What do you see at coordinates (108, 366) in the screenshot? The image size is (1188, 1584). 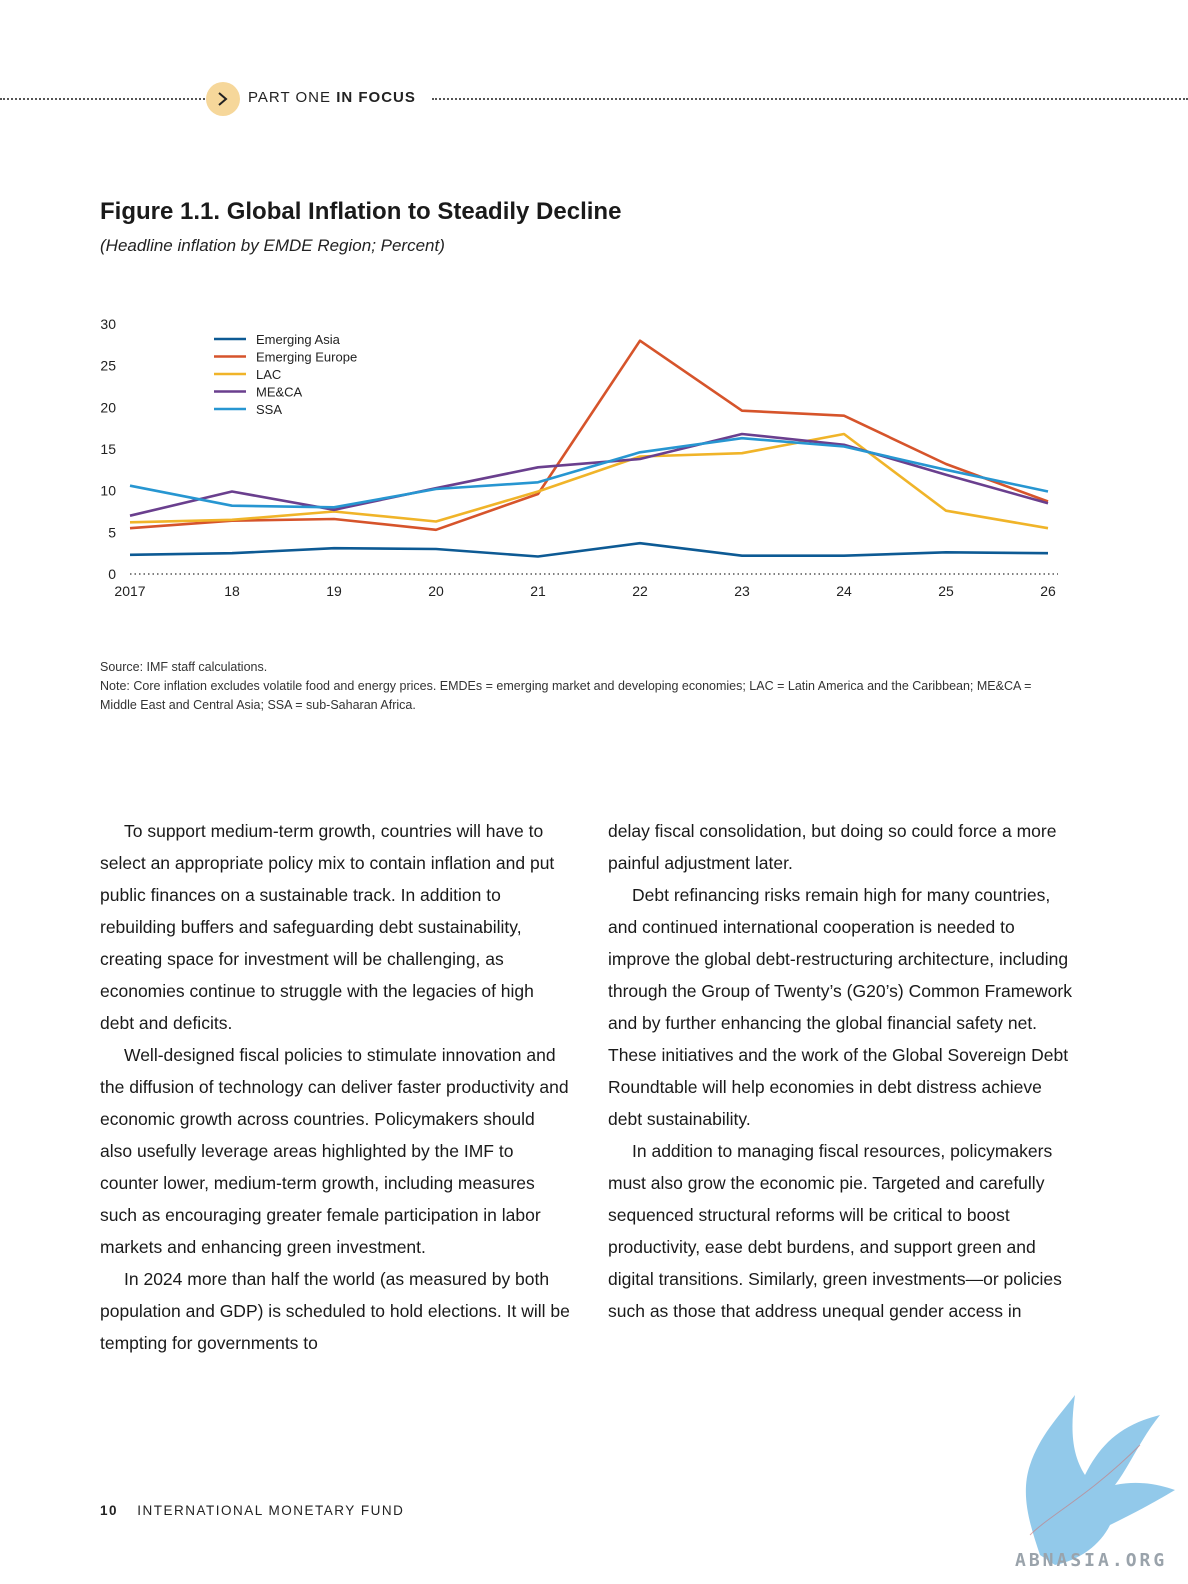 I see `y-tick-label: 25` at bounding box center [108, 366].